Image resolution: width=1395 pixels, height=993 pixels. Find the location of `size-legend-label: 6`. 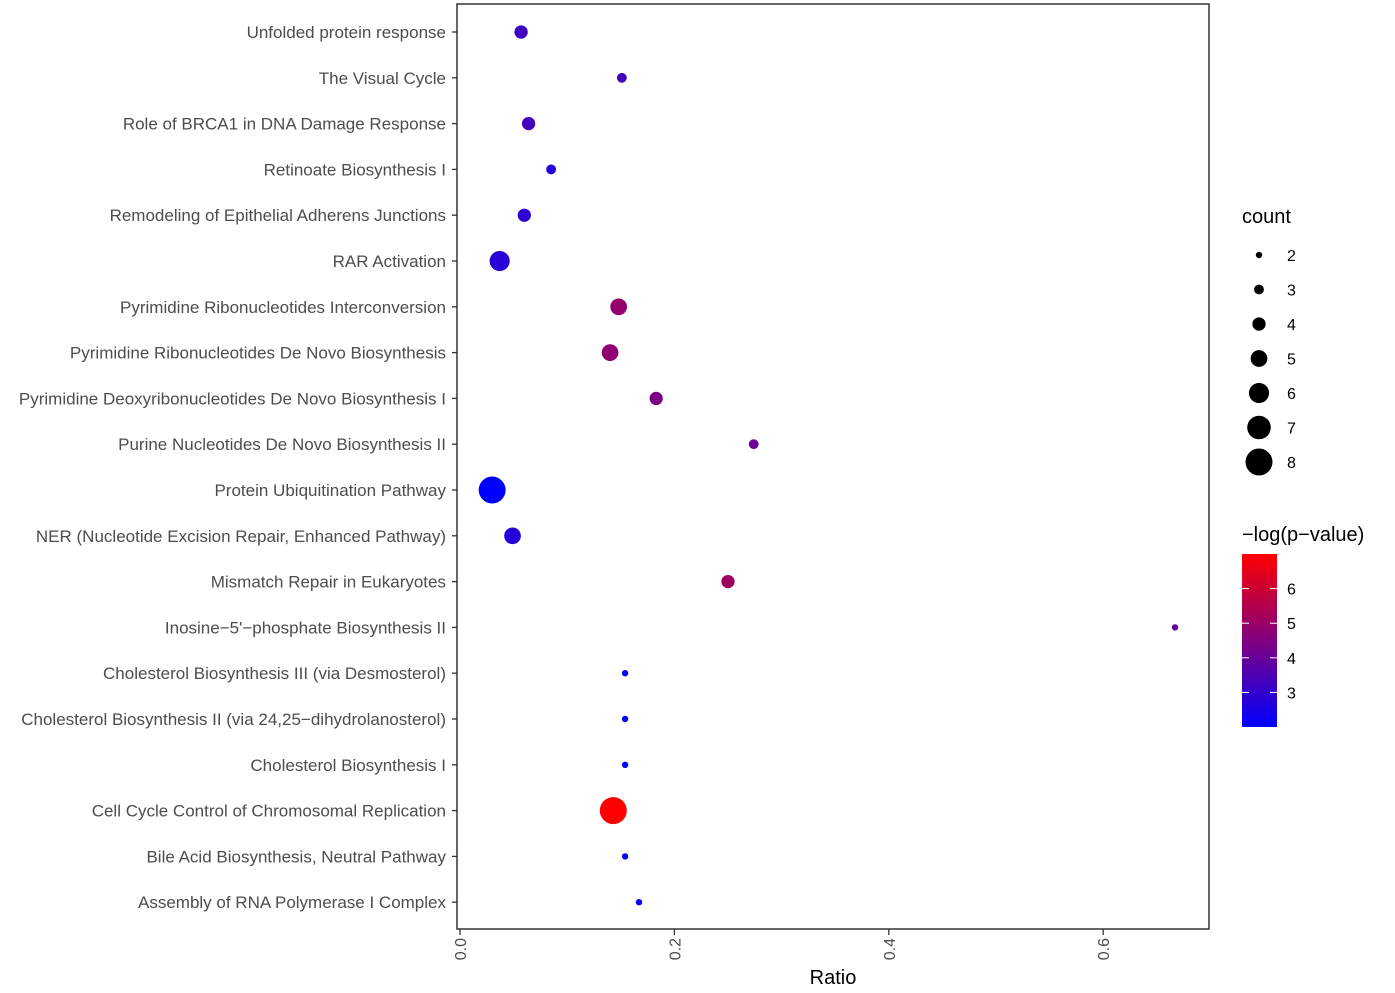

size-legend-label: 6 is located at coordinates (1291, 394).